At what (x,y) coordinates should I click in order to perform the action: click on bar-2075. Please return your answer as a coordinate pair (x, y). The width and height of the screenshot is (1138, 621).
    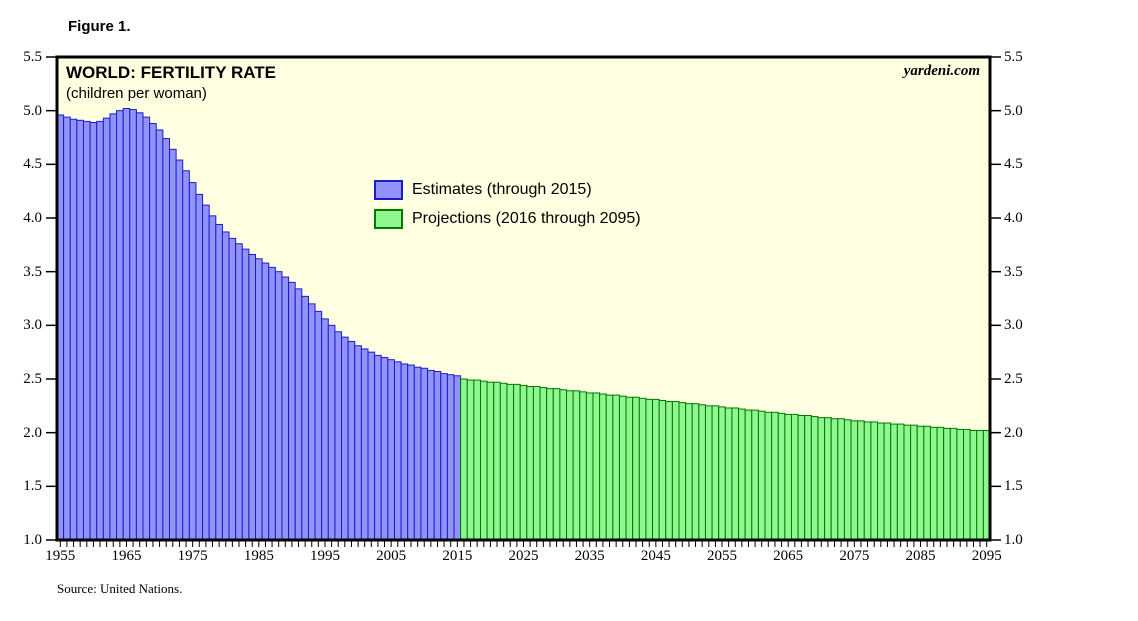
    Looking at the image, I should click on (854, 480).